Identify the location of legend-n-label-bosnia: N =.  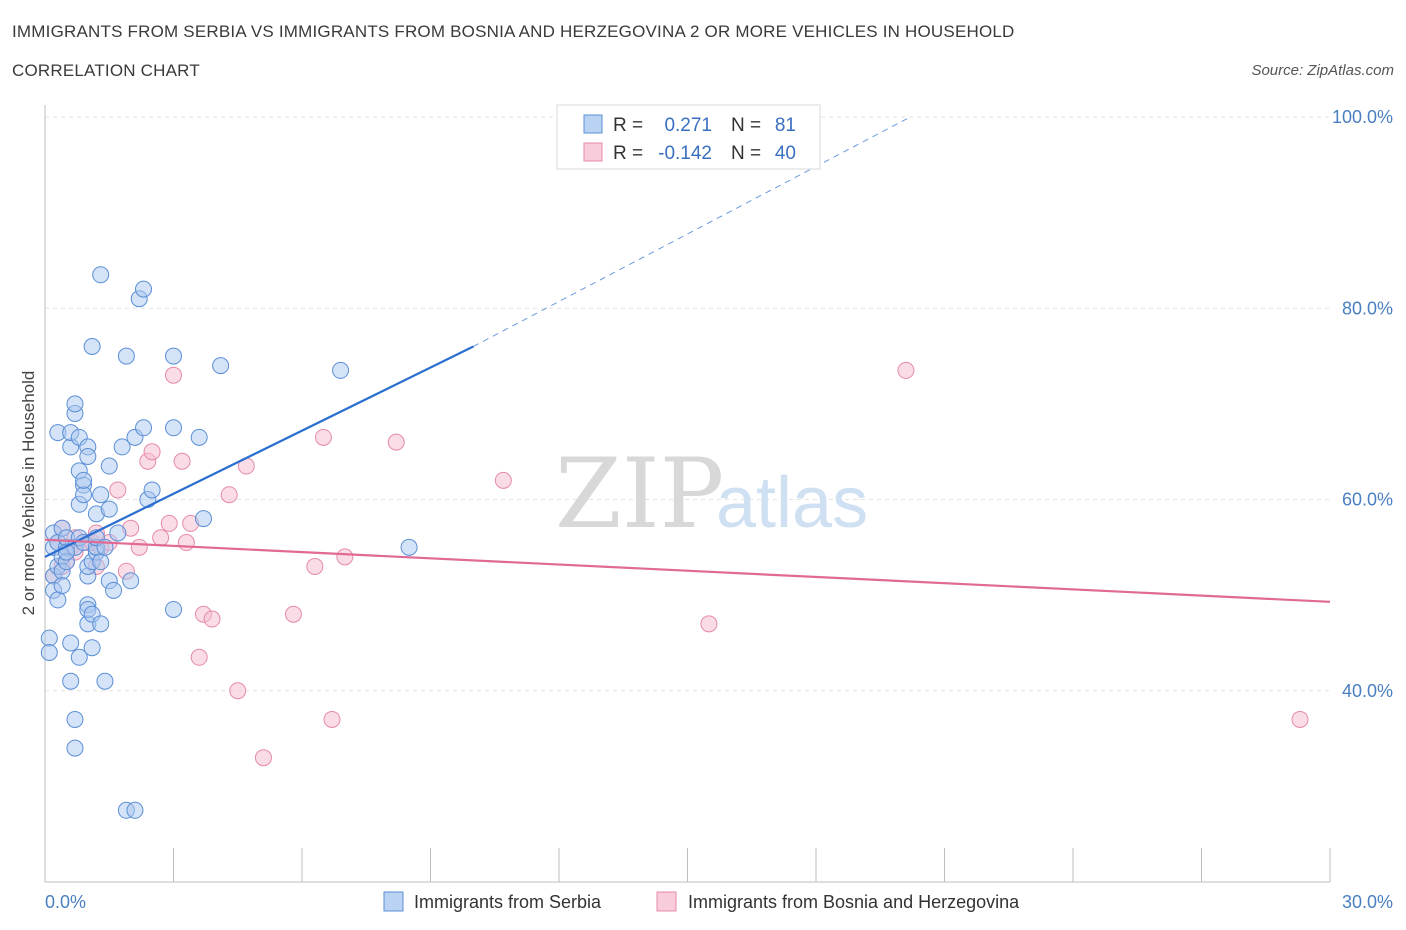
(746, 153).